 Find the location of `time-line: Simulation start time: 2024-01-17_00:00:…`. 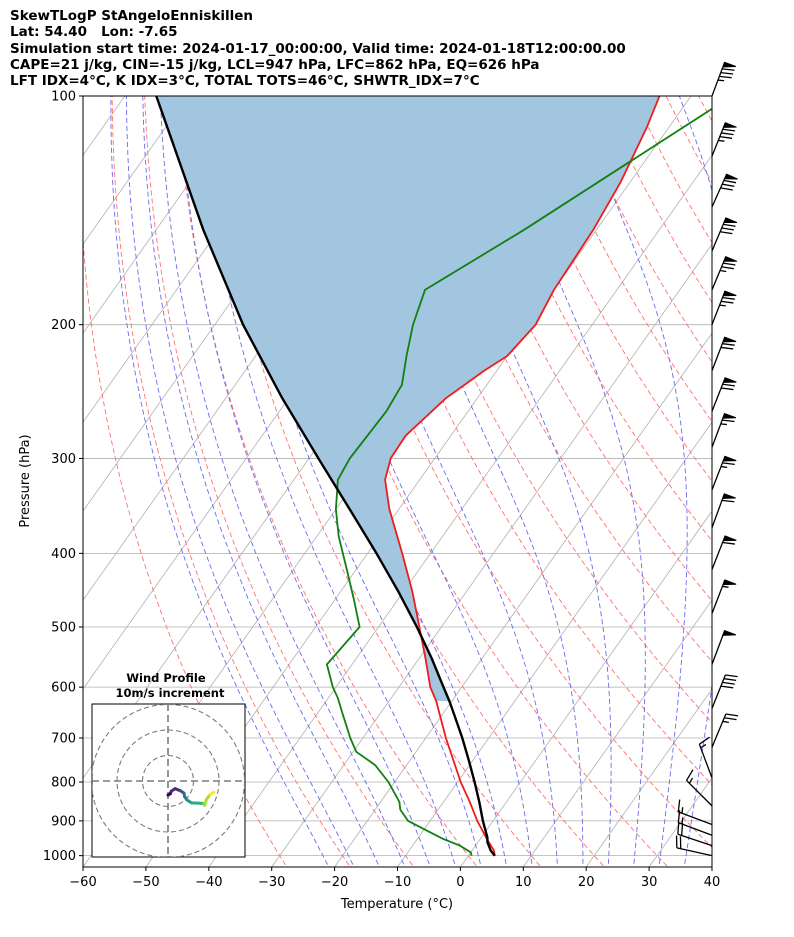

time-line: Simulation start time: 2024-01-17_00:00:… is located at coordinates (318, 48).